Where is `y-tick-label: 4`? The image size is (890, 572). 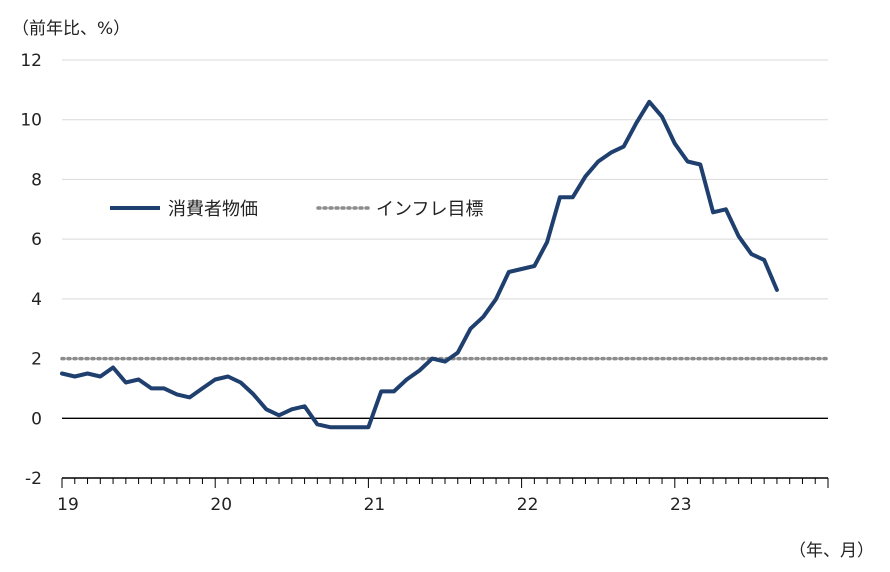 y-tick-label: 4 is located at coordinates (36, 300).